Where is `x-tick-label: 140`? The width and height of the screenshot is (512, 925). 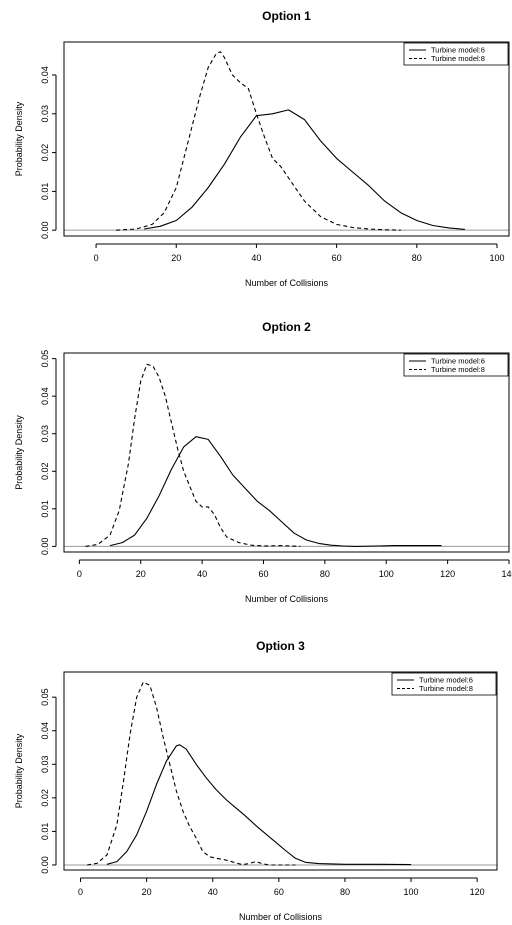 x-tick-label: 140 is located at coordinates (506, 574).